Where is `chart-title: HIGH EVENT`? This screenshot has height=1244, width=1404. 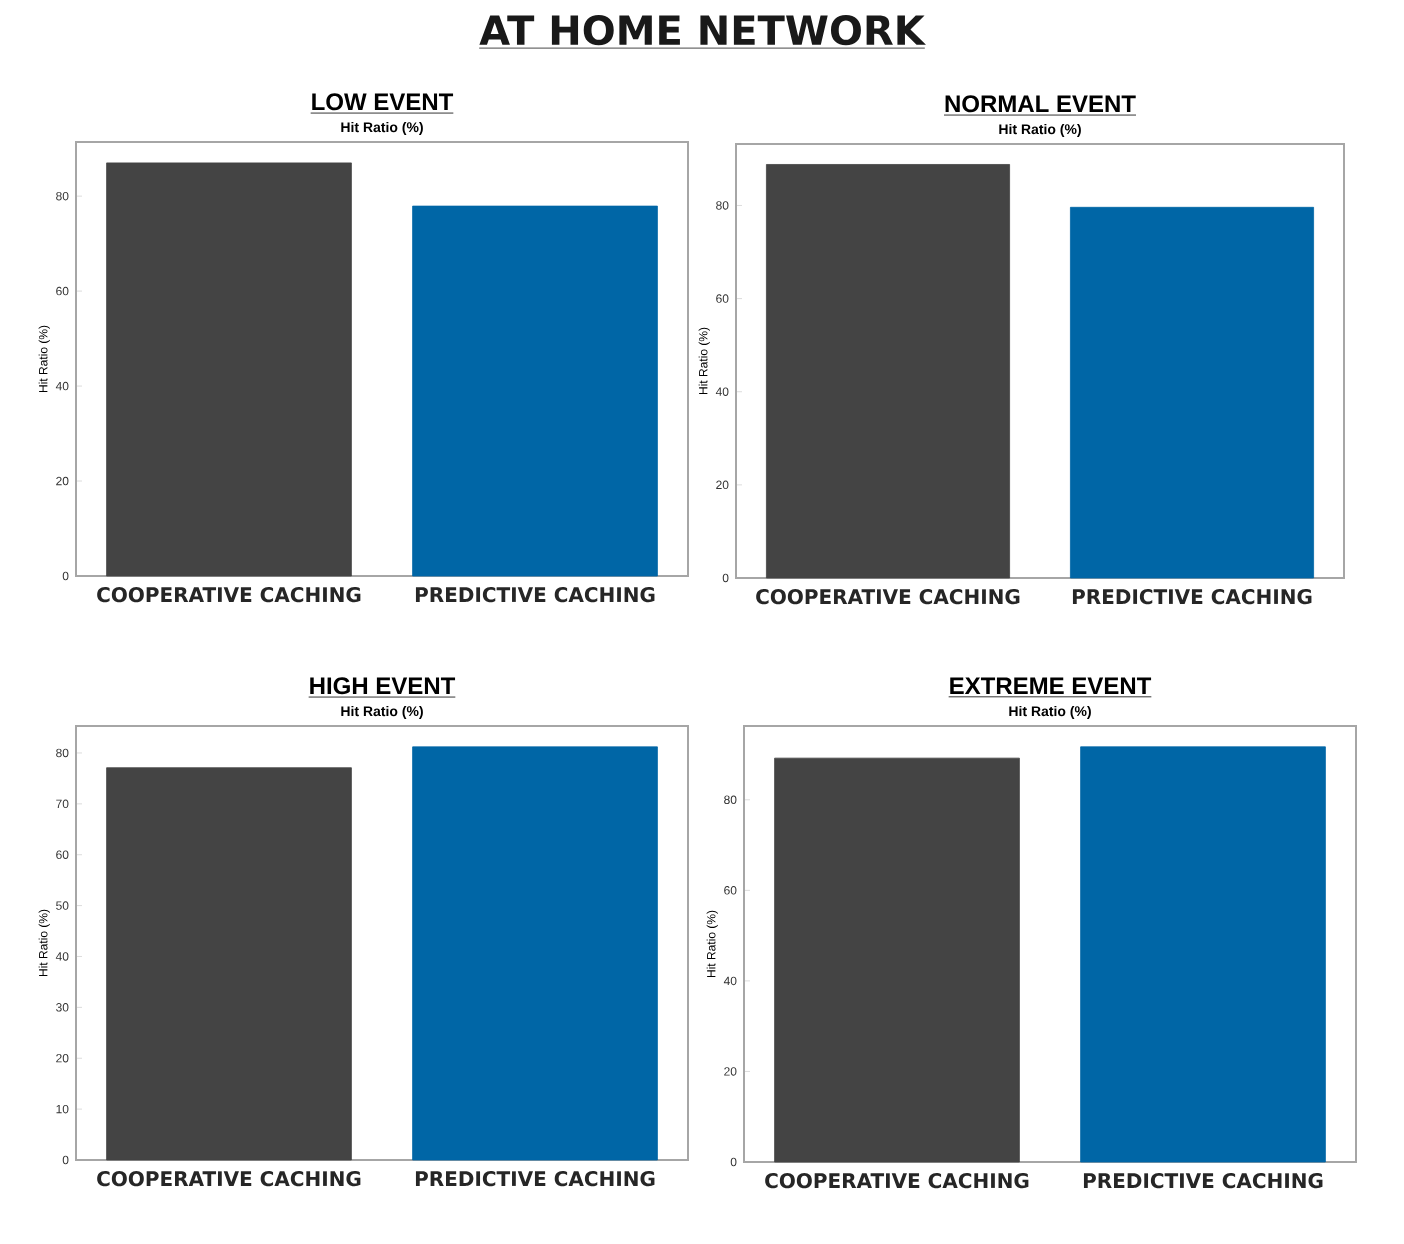
chart-title: HIGH EVENT is located at coordinates (383, 686).